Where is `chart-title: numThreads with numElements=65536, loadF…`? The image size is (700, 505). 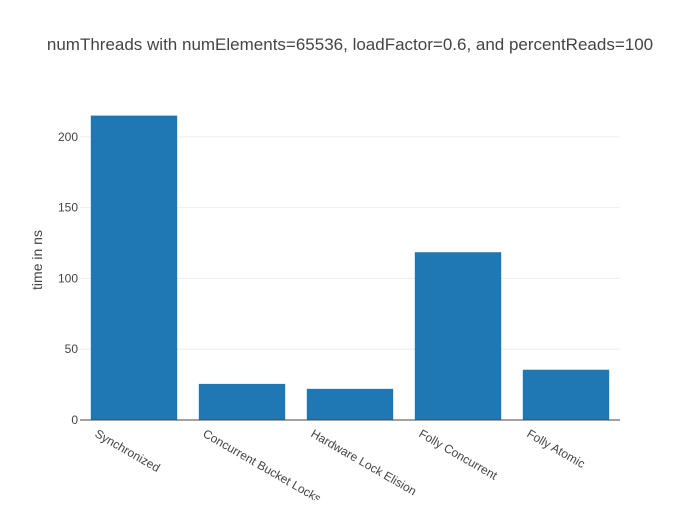
chart-title: numThreads with numElements=65536, loadF… is located at coordinates (350, 44).